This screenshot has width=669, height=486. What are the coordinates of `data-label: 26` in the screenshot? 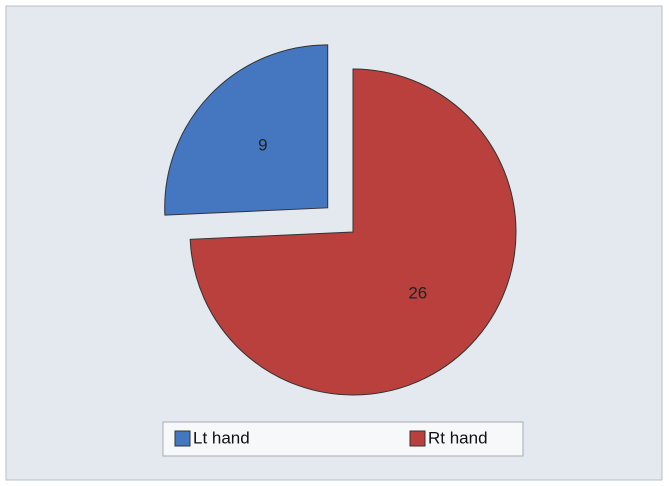 It's located at (417, 292).